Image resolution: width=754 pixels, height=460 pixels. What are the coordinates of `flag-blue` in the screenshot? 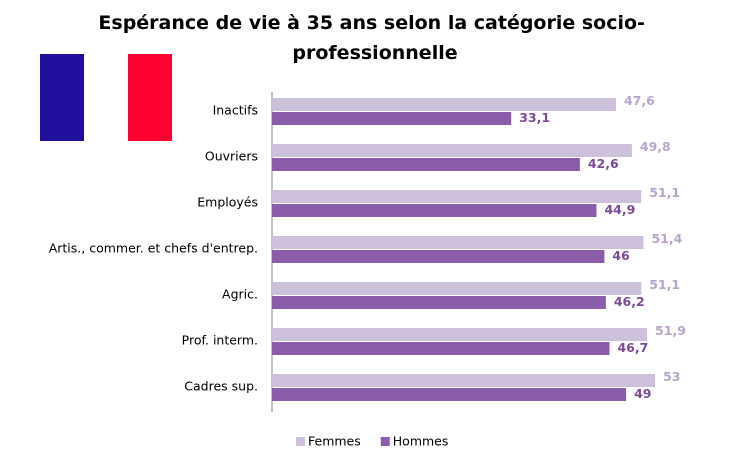 It's located at (62, 97).